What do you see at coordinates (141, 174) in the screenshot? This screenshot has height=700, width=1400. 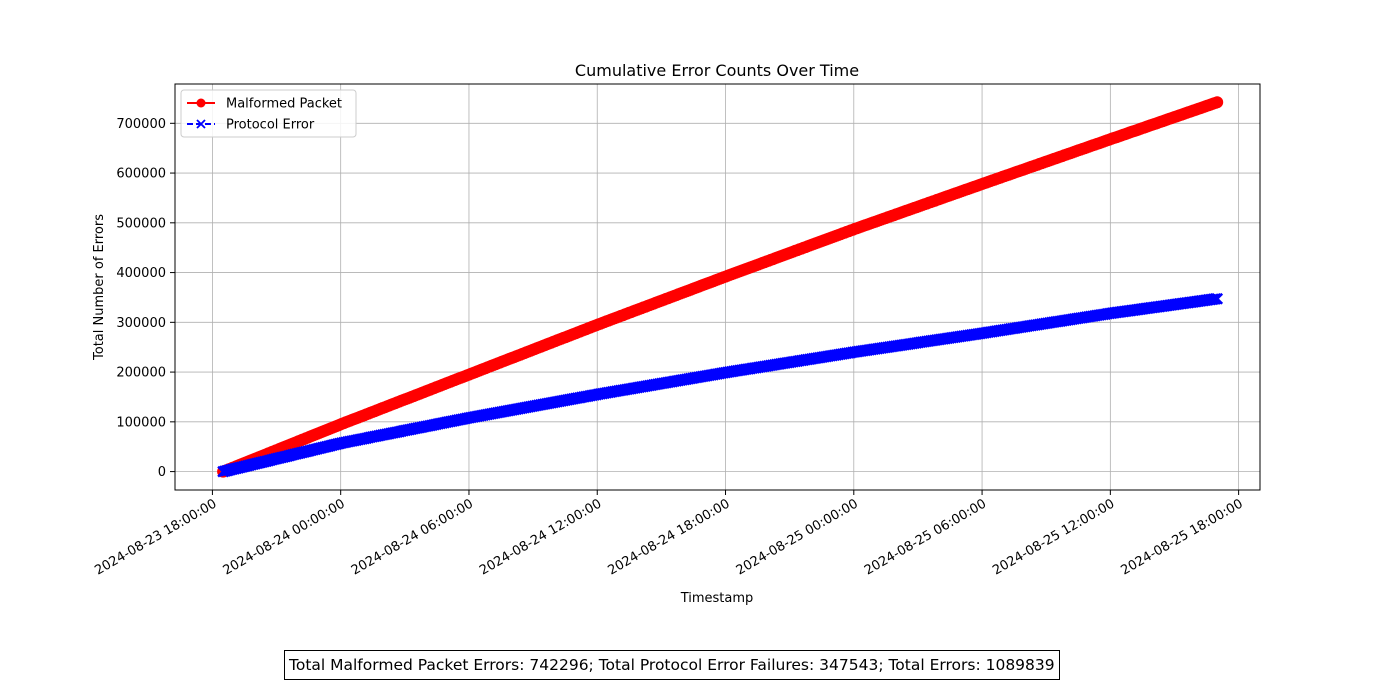 I see `y-tick-label: 600000` at bounding box center [141, 174].